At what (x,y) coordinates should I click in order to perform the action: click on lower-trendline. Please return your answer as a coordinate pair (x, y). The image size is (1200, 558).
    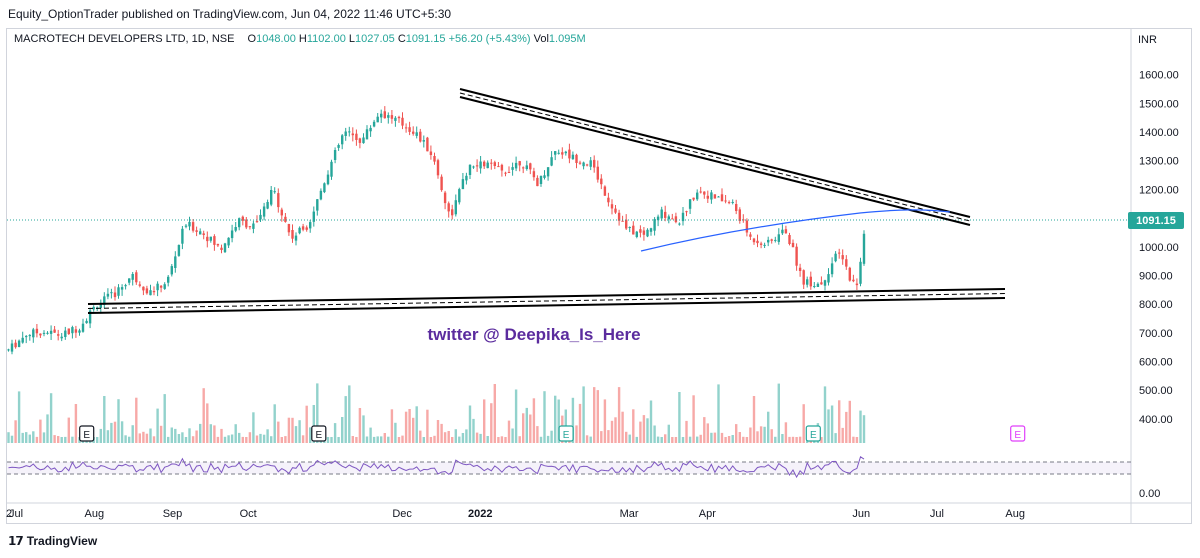
    Looking at the image, I should click on (546, 301).